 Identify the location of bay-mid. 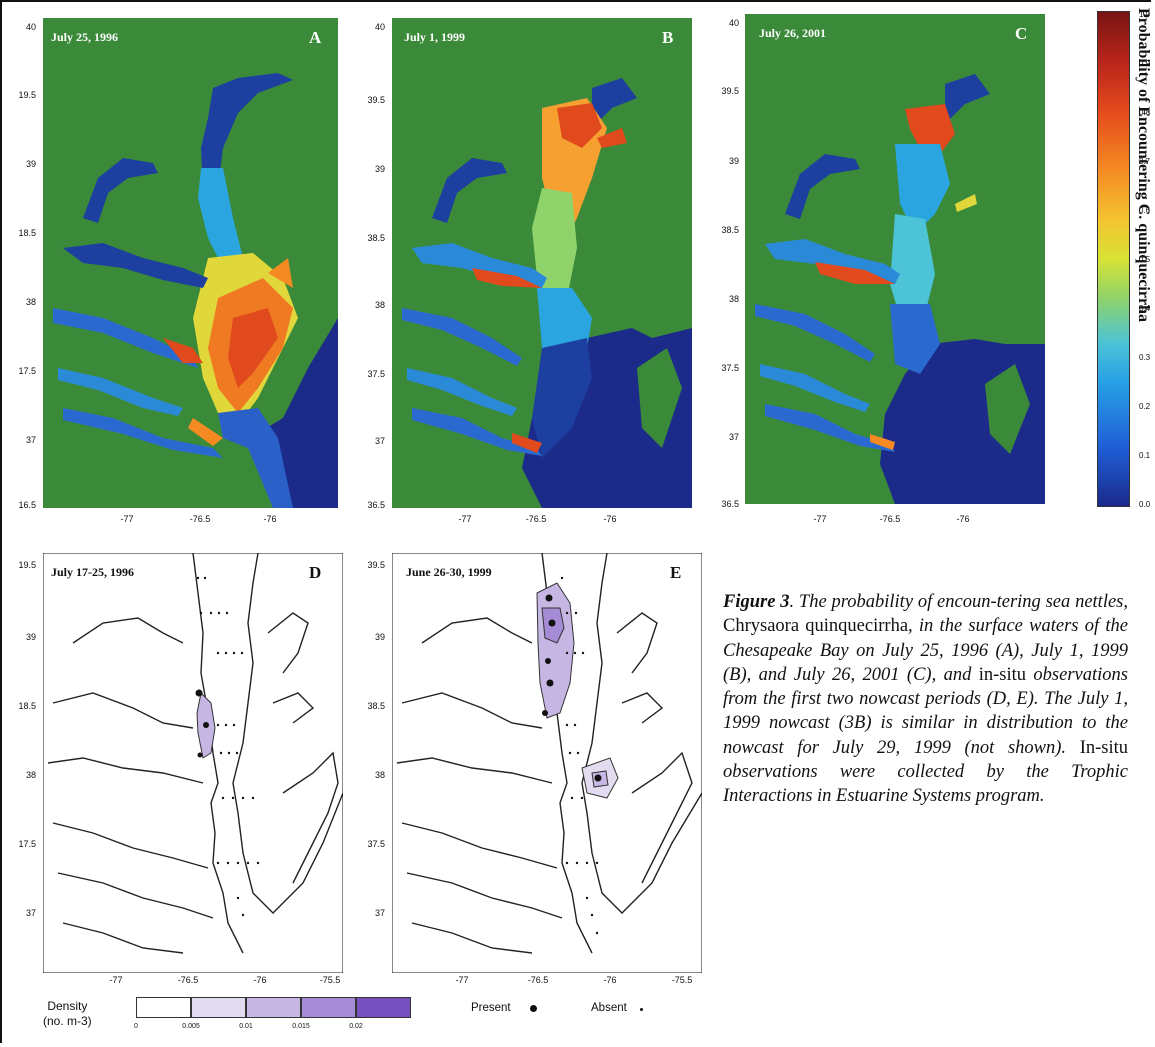
(225, 223).